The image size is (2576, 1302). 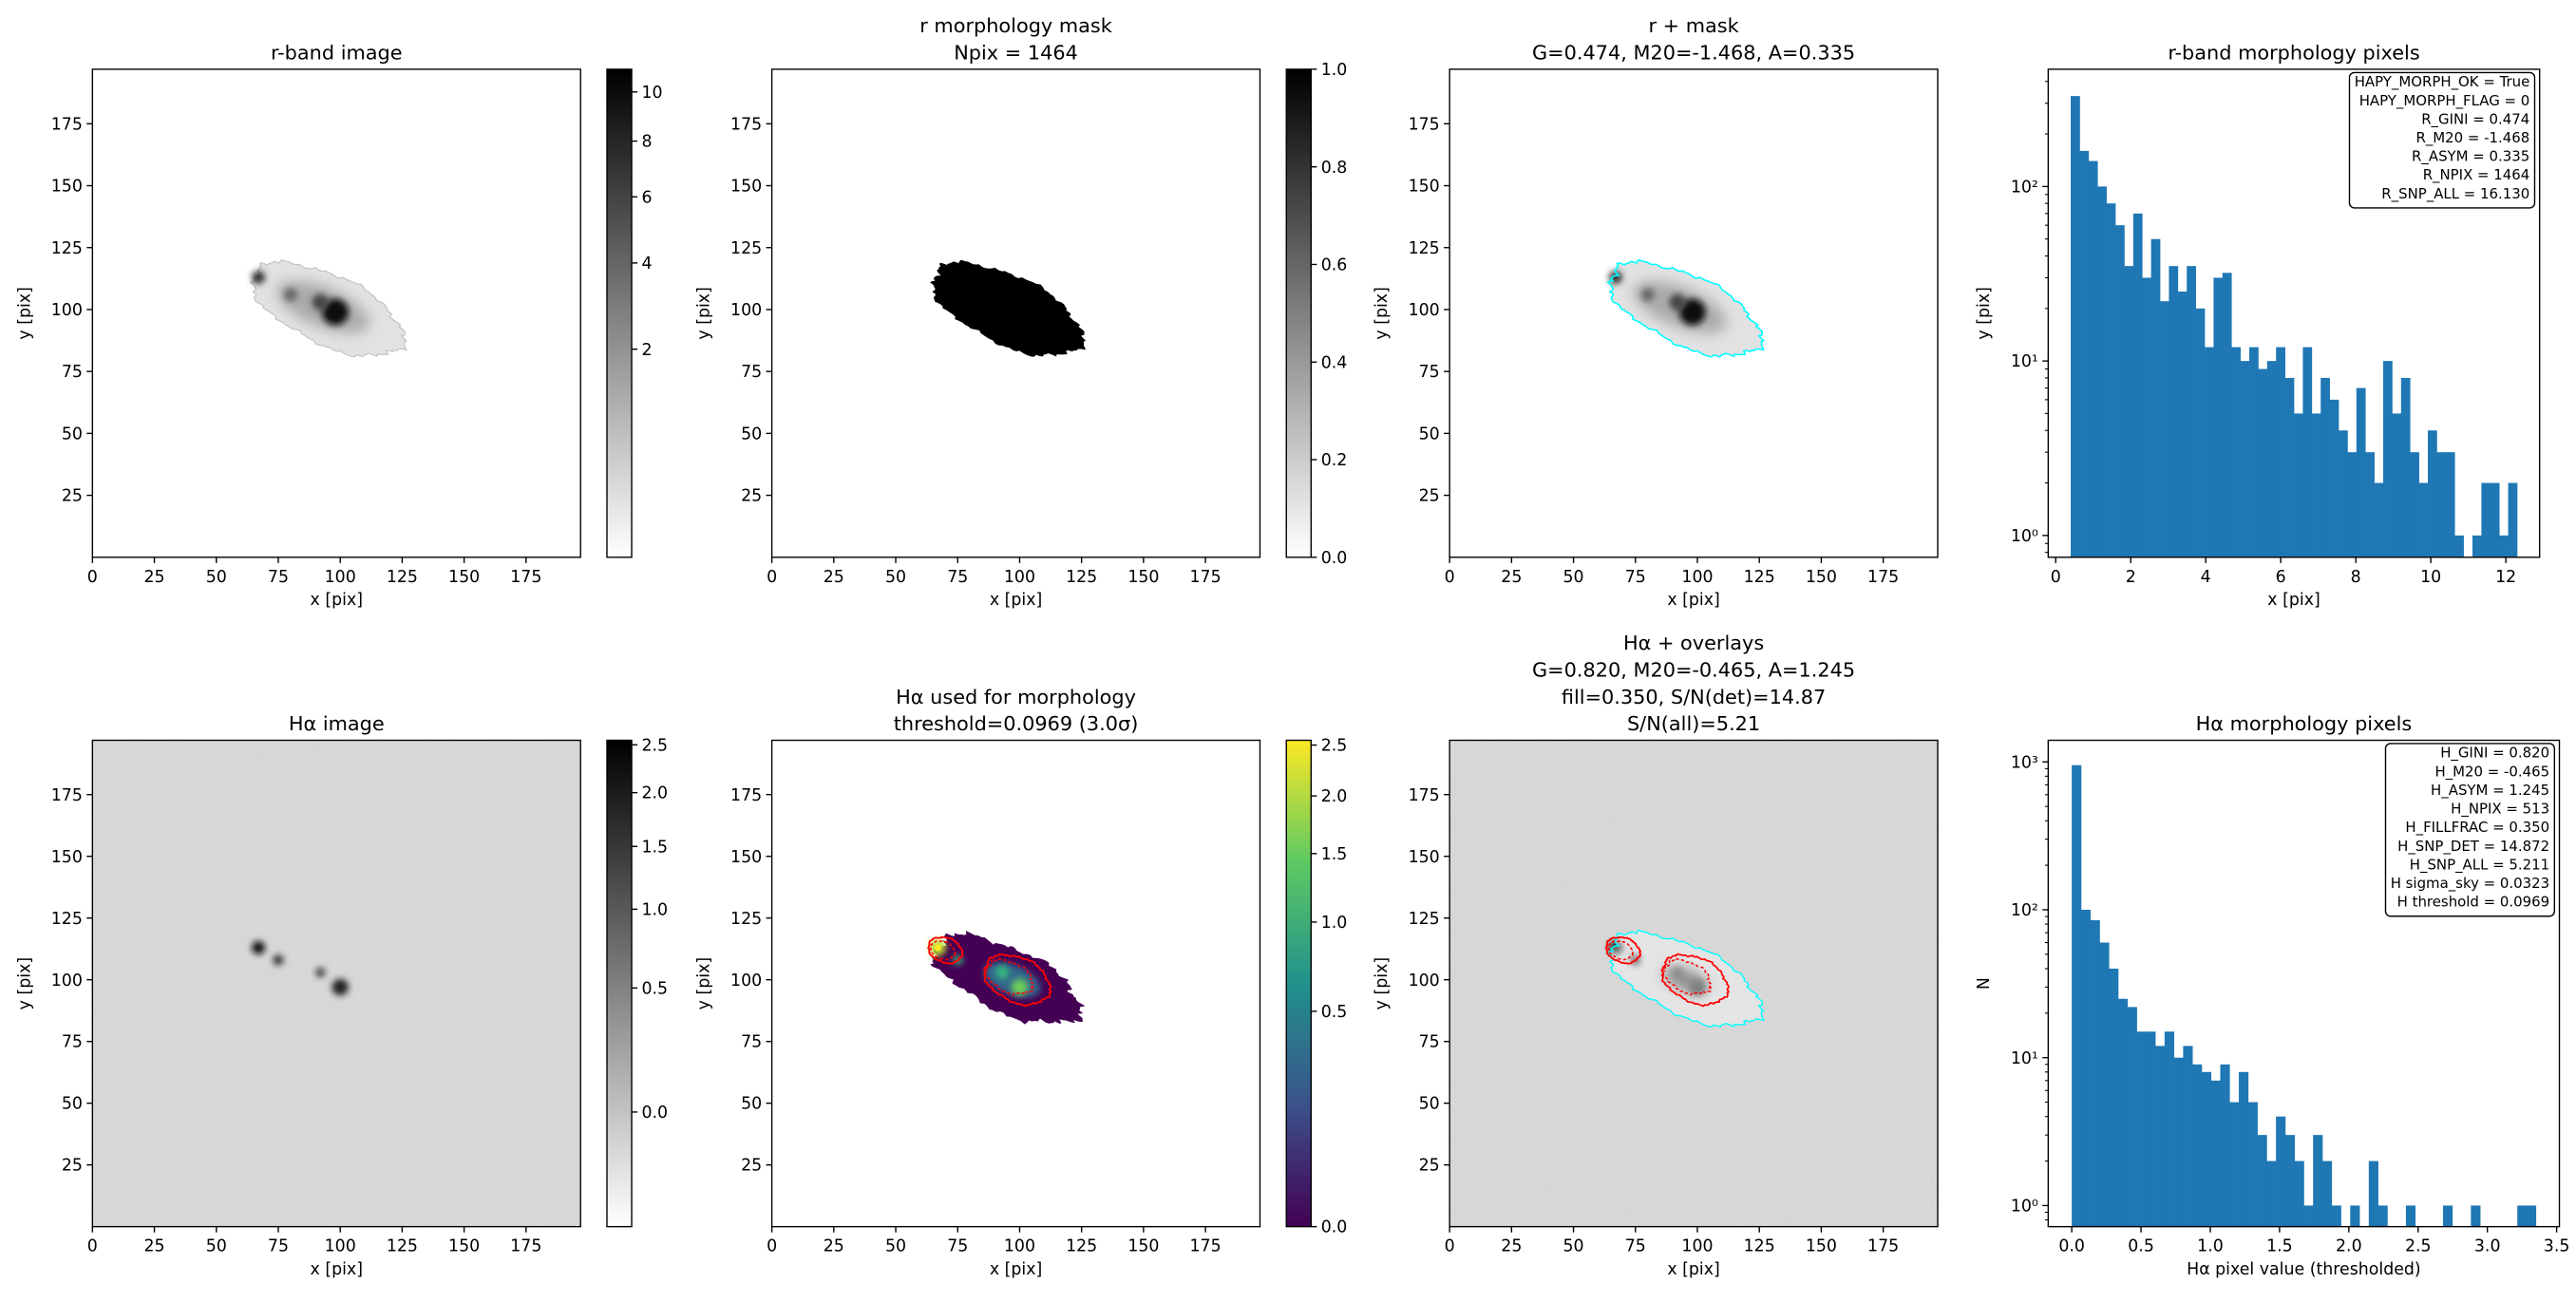 What do you see at coordinates (2024, 762) in the screenshot?
I see `y-tick-label: 10³` at bounding box center [2024, 762].